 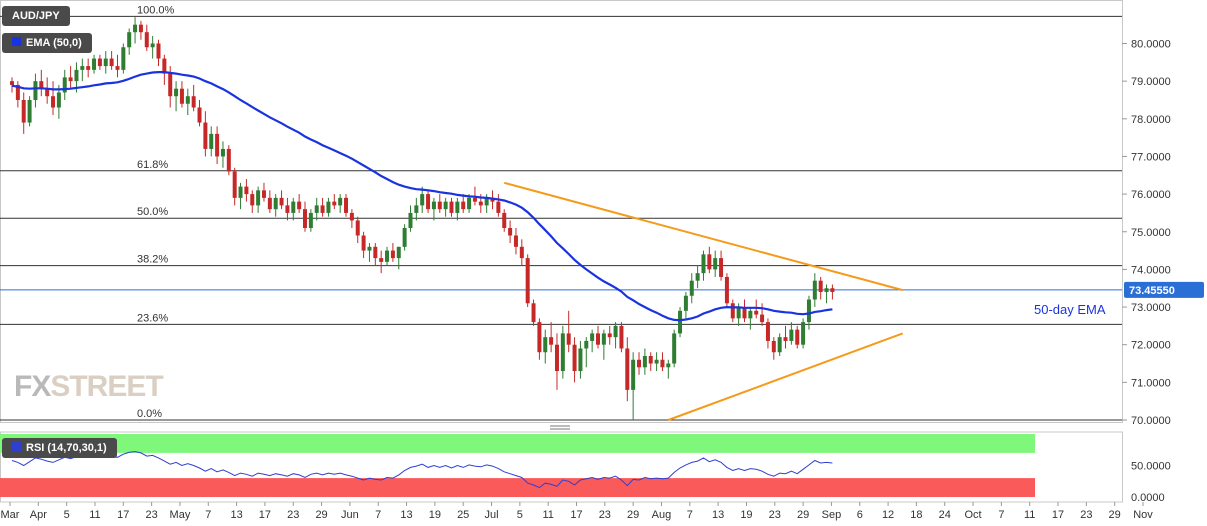 I want to click on x-axis-tick-label: Jul, so click(x=491, y=515).